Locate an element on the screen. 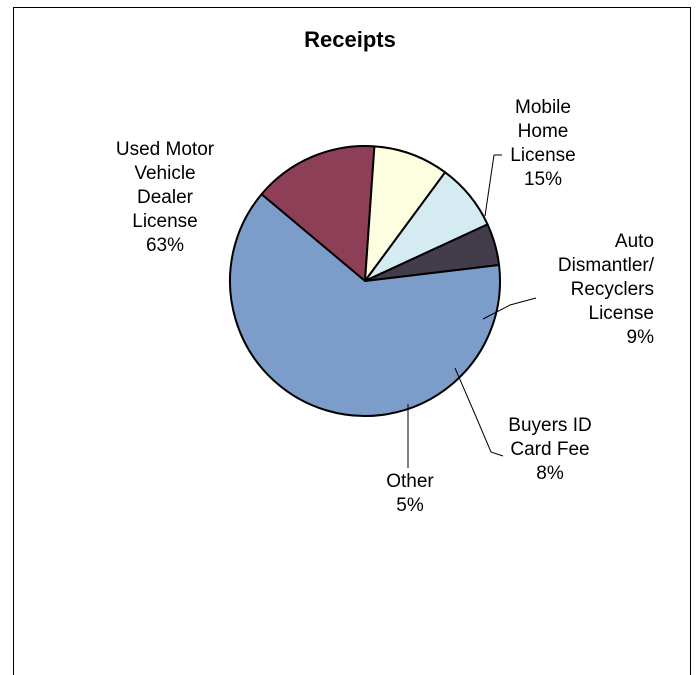  slice-label-text: Buyers ID Card Fee is located at coordinates (550, 438).